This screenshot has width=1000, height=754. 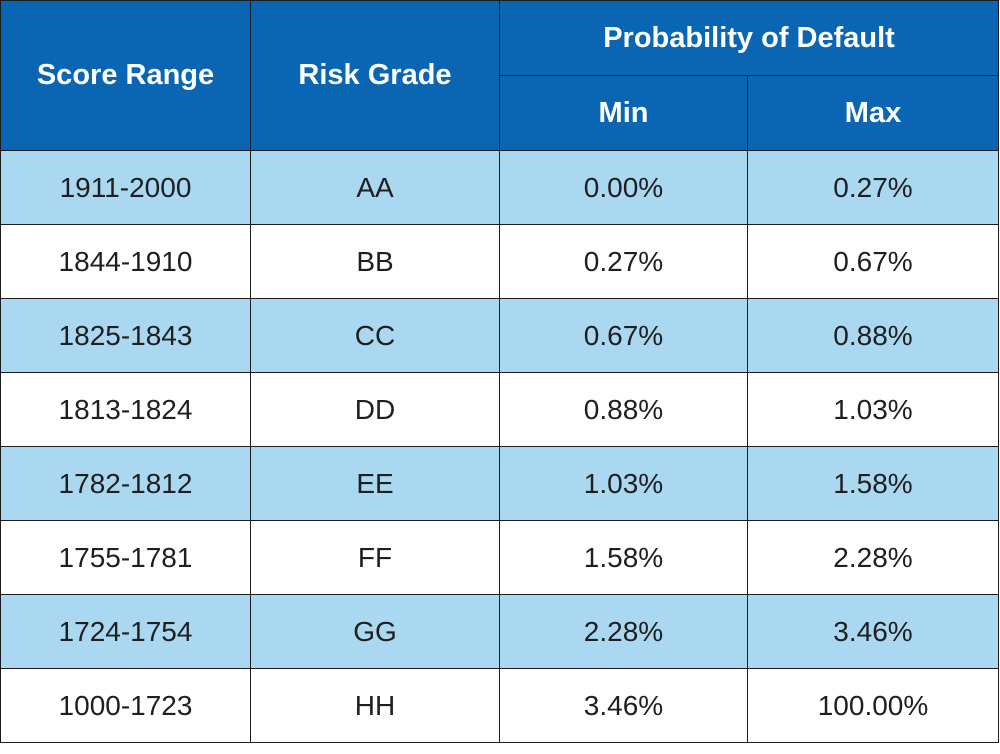 I want to click on cell-probability-min: 0.27%, so click(x=623, y=261).